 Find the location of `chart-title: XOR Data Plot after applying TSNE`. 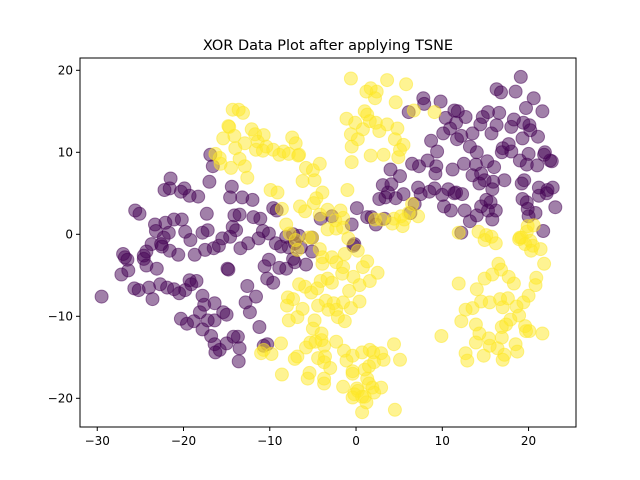

chart-title: XOR Data Plot after applying TSNE is located at coordinates (328, 46).